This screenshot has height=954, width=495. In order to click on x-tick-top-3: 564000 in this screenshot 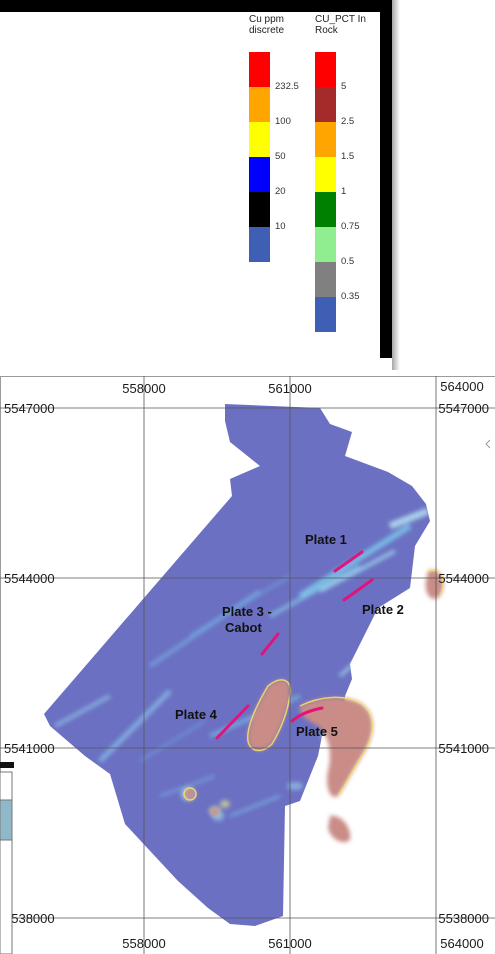, I will do `click(461, 386)`.